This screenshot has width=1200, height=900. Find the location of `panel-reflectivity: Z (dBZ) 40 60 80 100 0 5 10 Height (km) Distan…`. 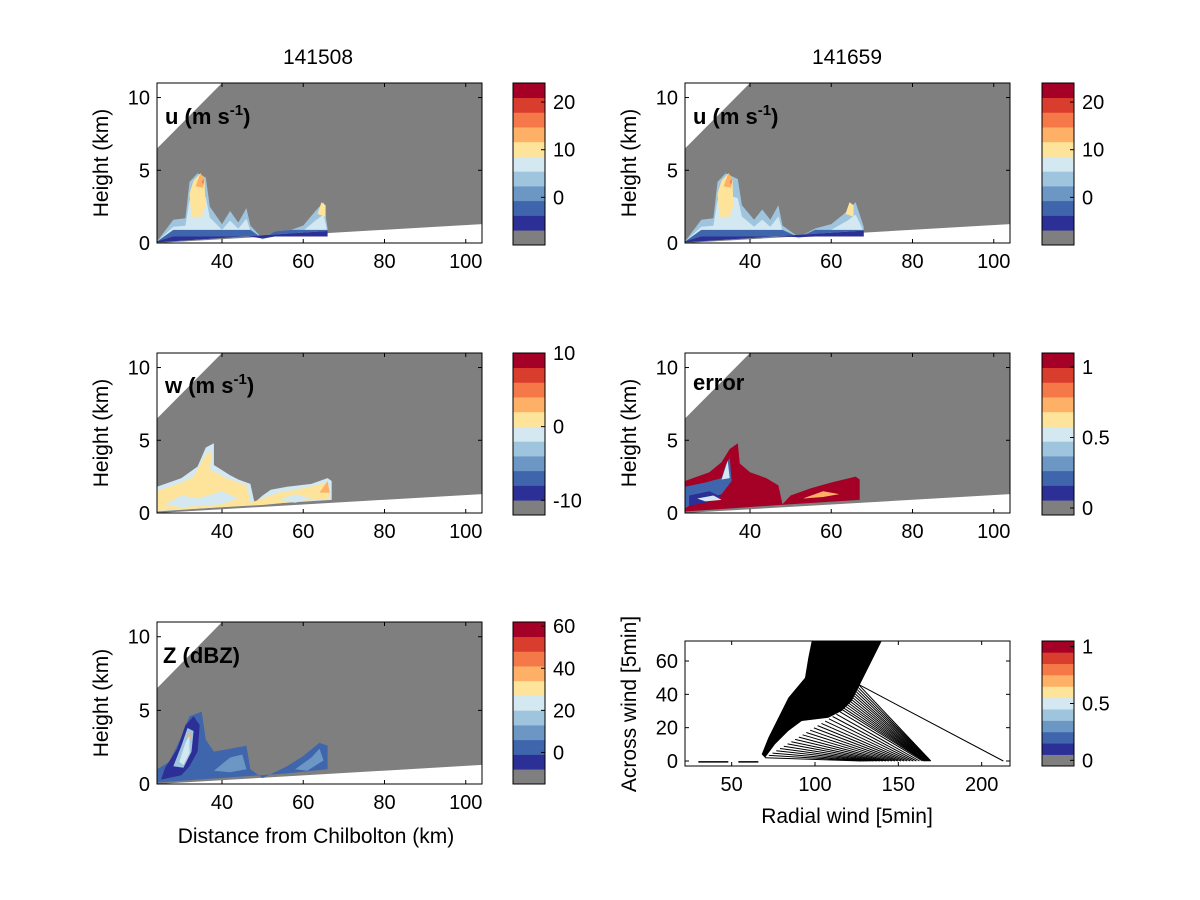

panel-reflectivity: Z (dBZ) 40 60 80 100 0 5 10 Height (km) Distan… is located at coordinates (332, 732).